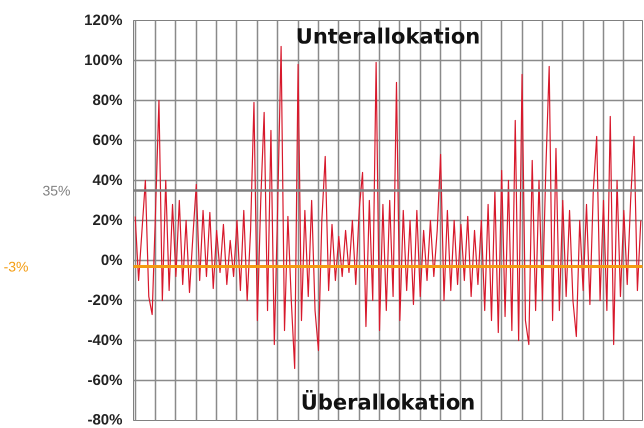 The image size is (644, 428). What do you see at coordinates (56, 190) in the screenshot?
I see `ref-line-label: 35%` at bounding box center [56, 190].